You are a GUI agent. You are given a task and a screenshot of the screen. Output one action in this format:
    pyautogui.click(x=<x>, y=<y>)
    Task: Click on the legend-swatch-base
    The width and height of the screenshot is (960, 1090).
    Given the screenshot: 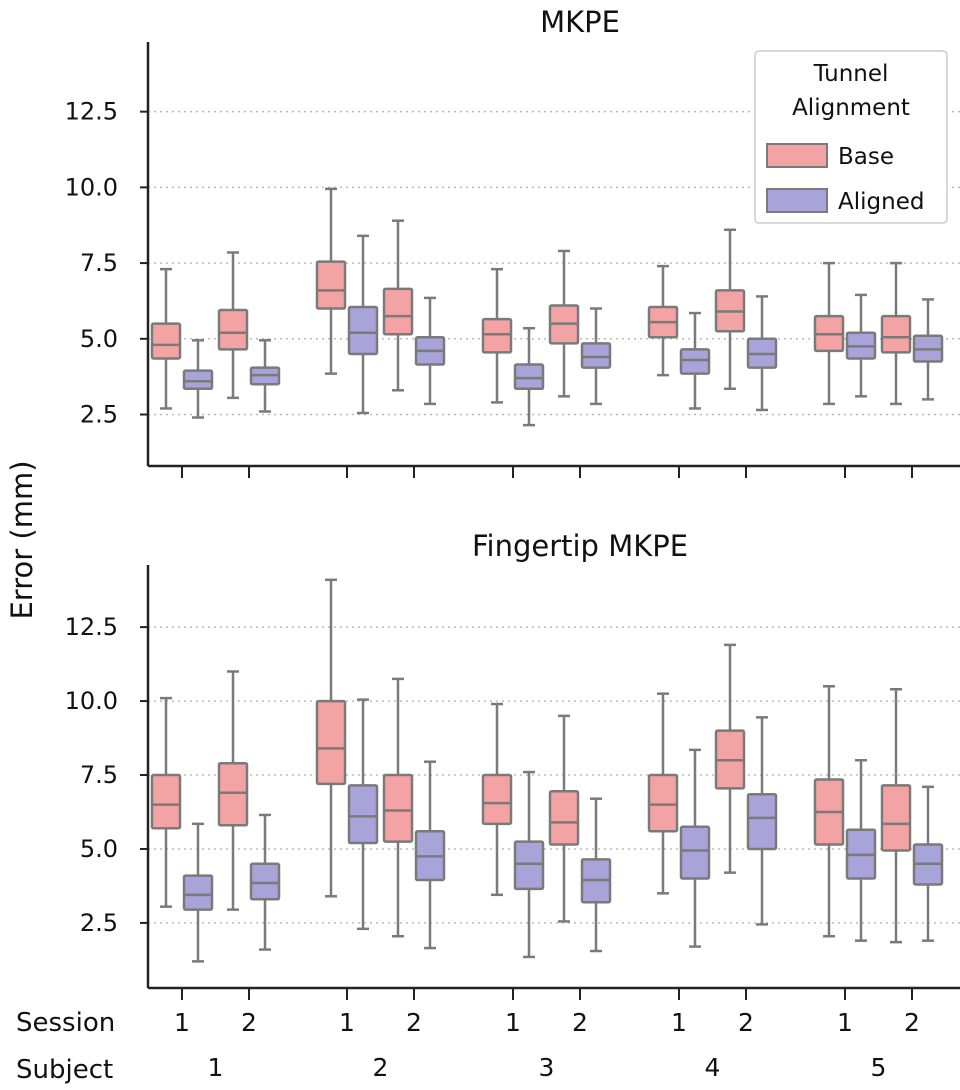 What is the action you would take?
    pyautogui.click(x=797, y=155)
    